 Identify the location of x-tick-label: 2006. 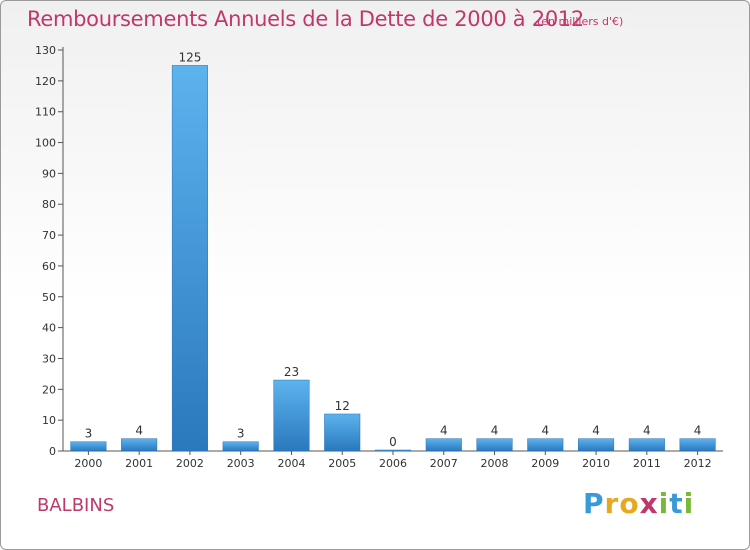
(393, 463).